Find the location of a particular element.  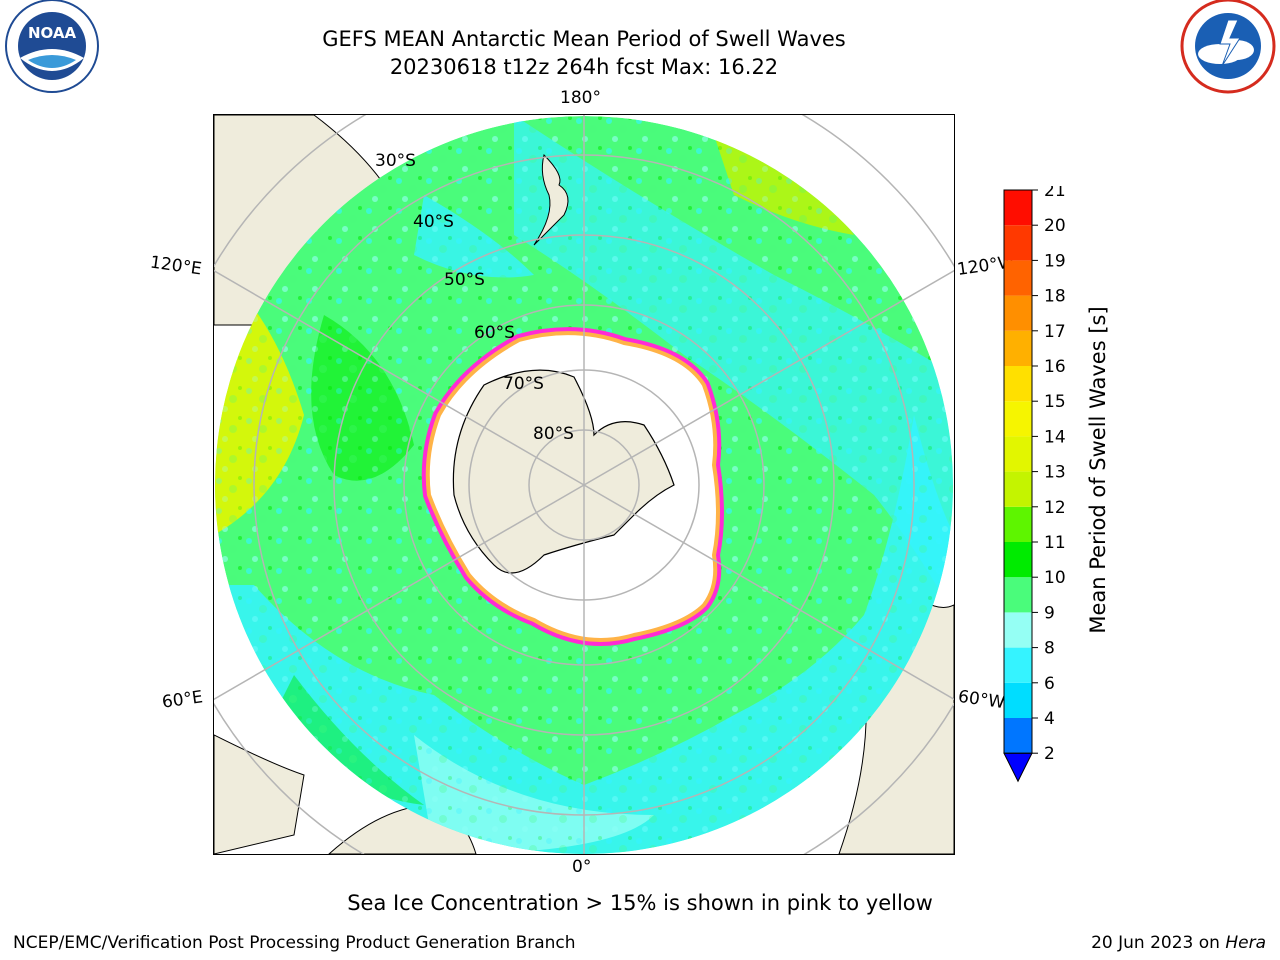

lat-label-70s: 70°S is located at coordinates (523, 384).